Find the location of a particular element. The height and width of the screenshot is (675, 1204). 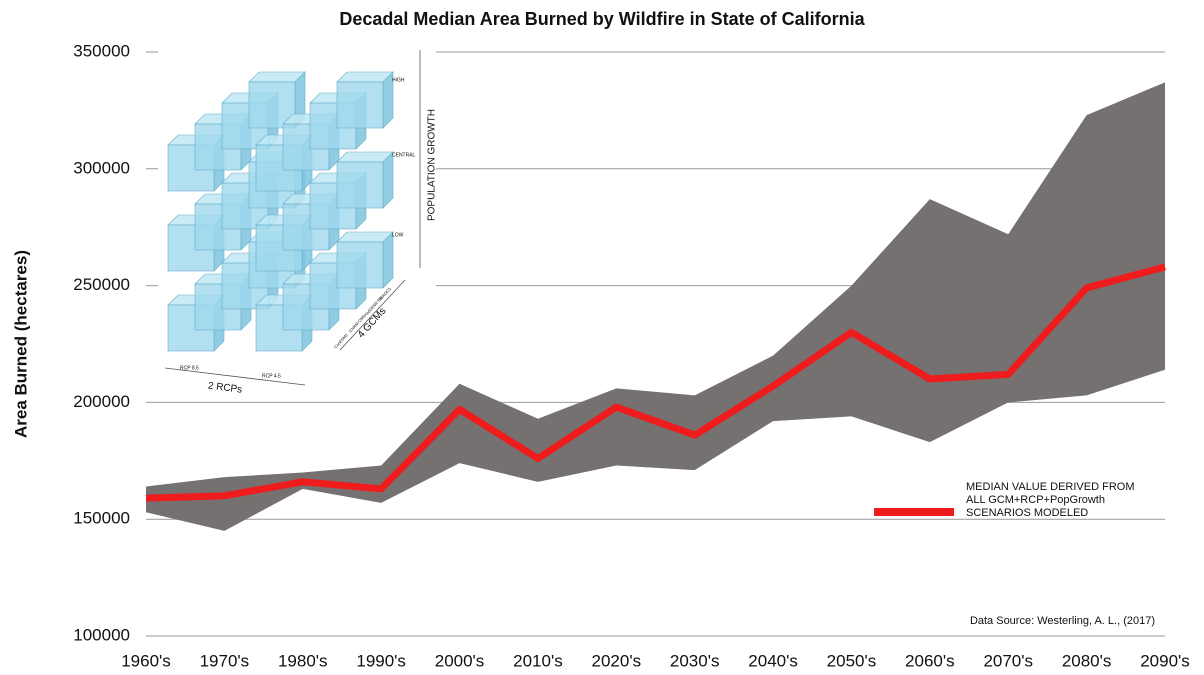

inset-level: LOW is located at coordinates (398, 235).